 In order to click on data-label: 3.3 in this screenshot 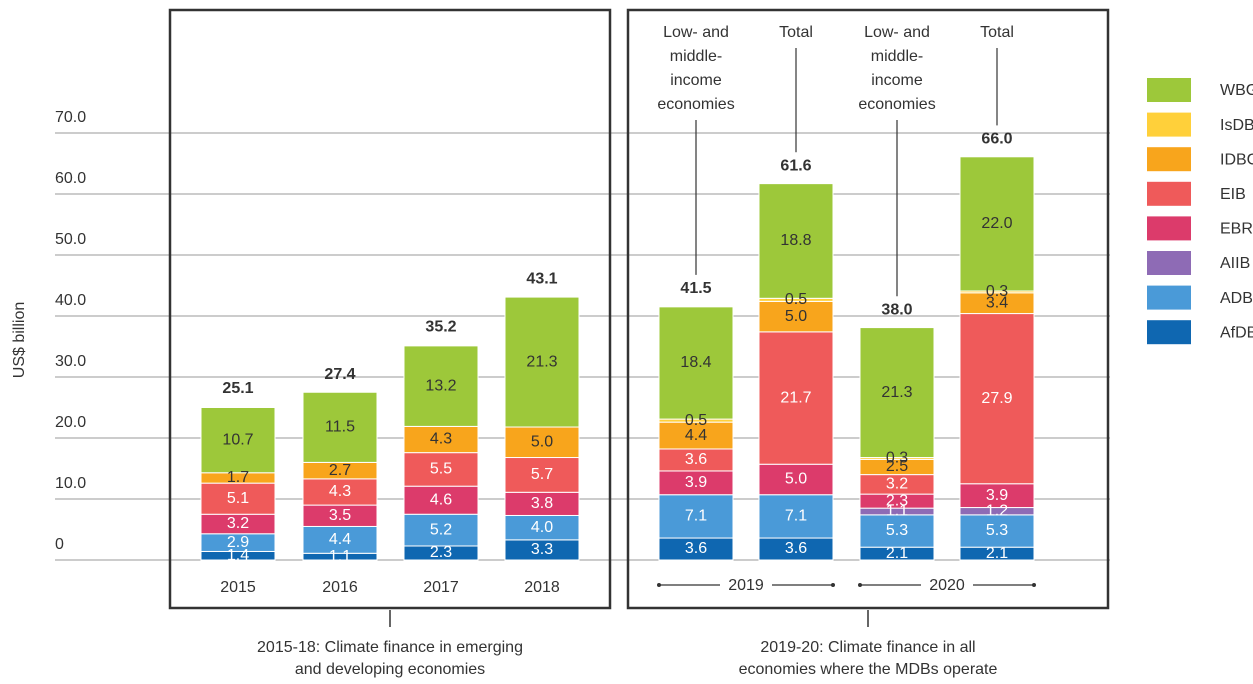, I will do `click(542, 549)`.